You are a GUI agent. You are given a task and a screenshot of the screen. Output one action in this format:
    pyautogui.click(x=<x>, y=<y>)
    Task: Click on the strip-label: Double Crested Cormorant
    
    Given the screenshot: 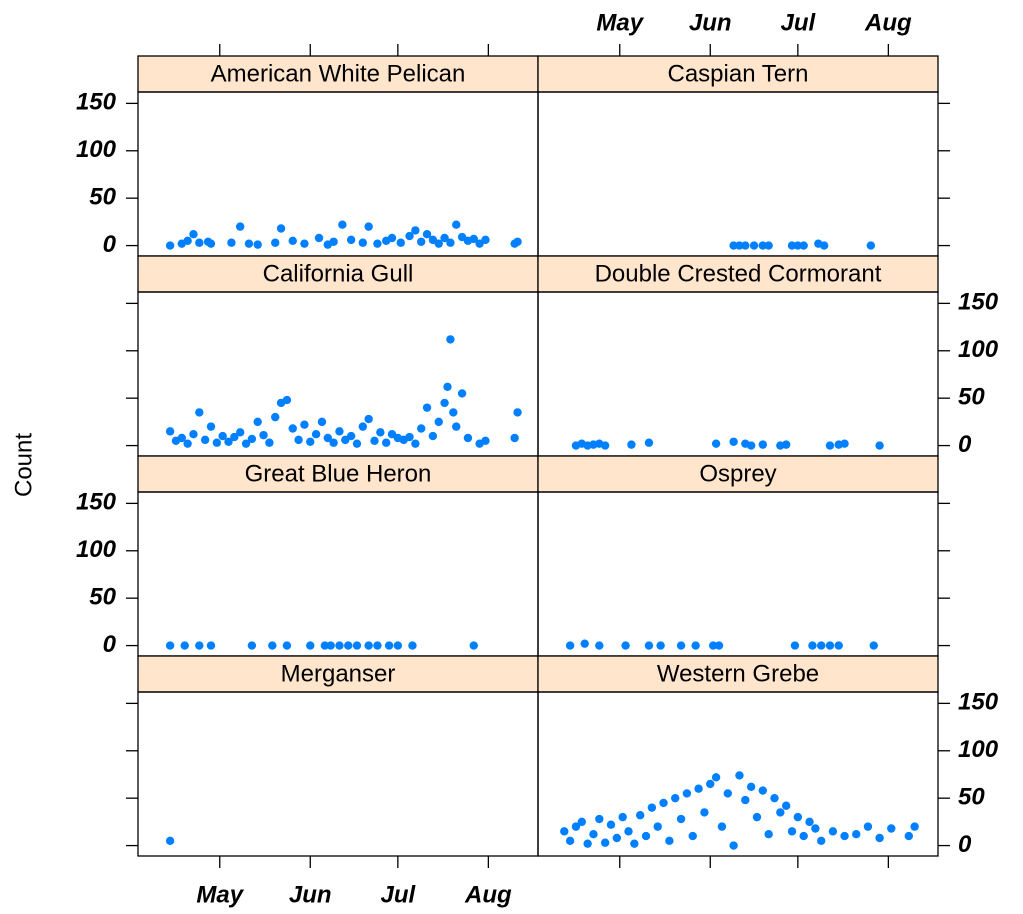 What is the action you would take?
    pyautogui.click(x=738, y=273)
    